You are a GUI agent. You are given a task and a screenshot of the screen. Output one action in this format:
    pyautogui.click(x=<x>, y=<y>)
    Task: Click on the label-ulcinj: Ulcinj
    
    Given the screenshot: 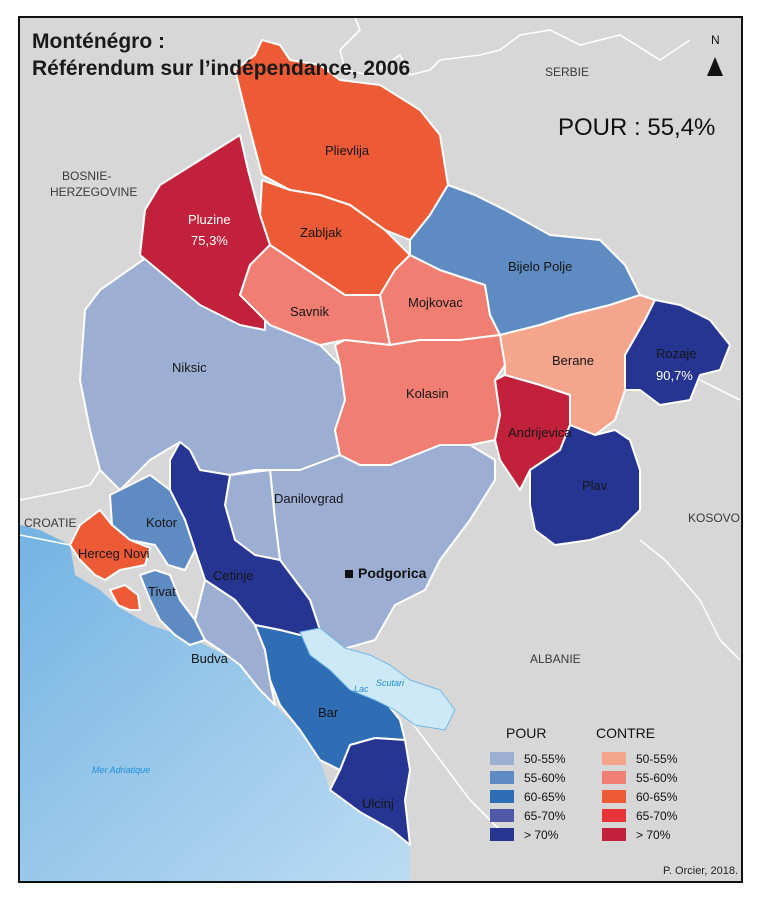 What is the action you would take?
    pyautogui.click(x=378, y=803)
    